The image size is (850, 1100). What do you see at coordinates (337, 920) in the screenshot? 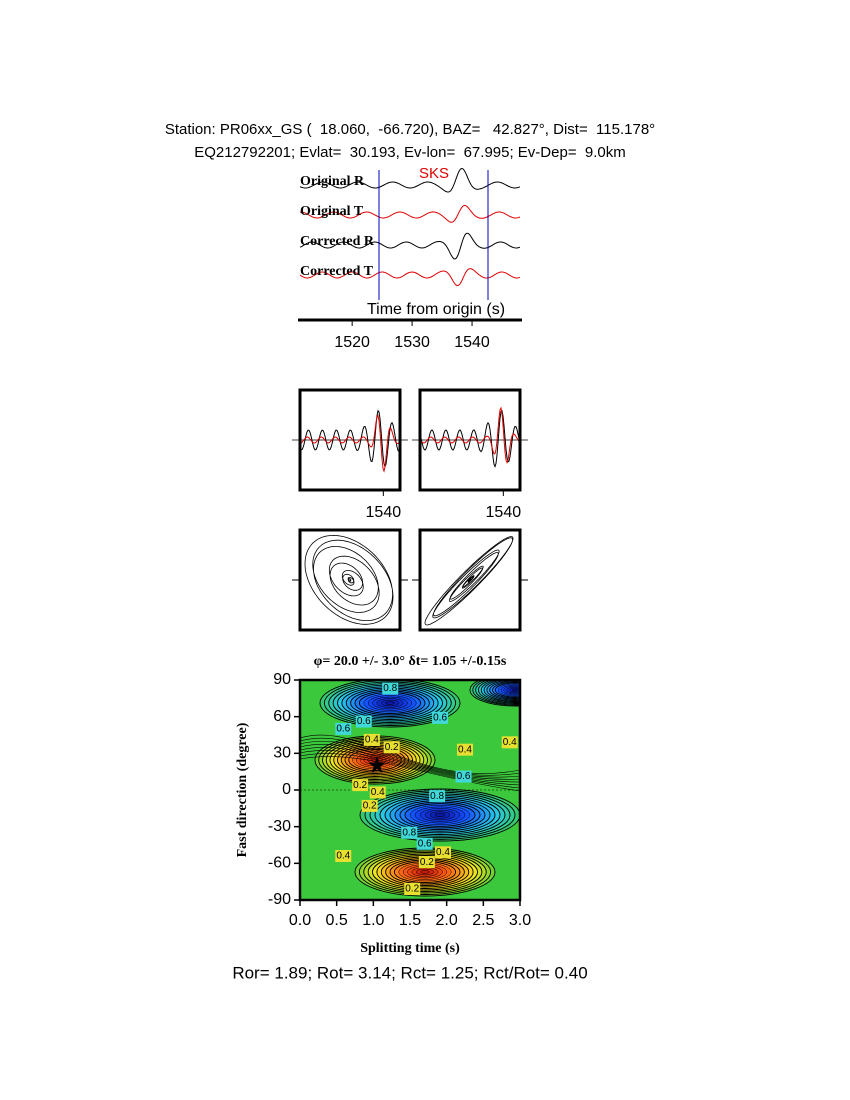
I see `x-tick-label: 0.5` at bounding box center [337, 920].